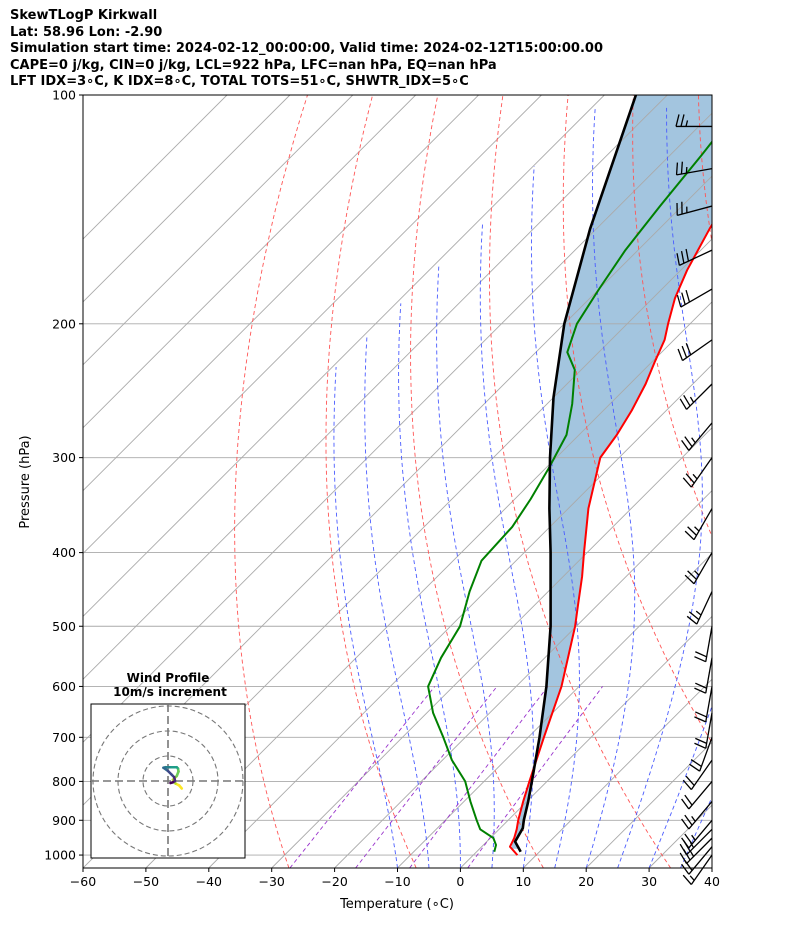  What do you see at coordinates (86, 32) in the screenshot?
I see `station-coordinates: Lat: 58.96 Lon: -2.90` at bounding box center [86, 32].